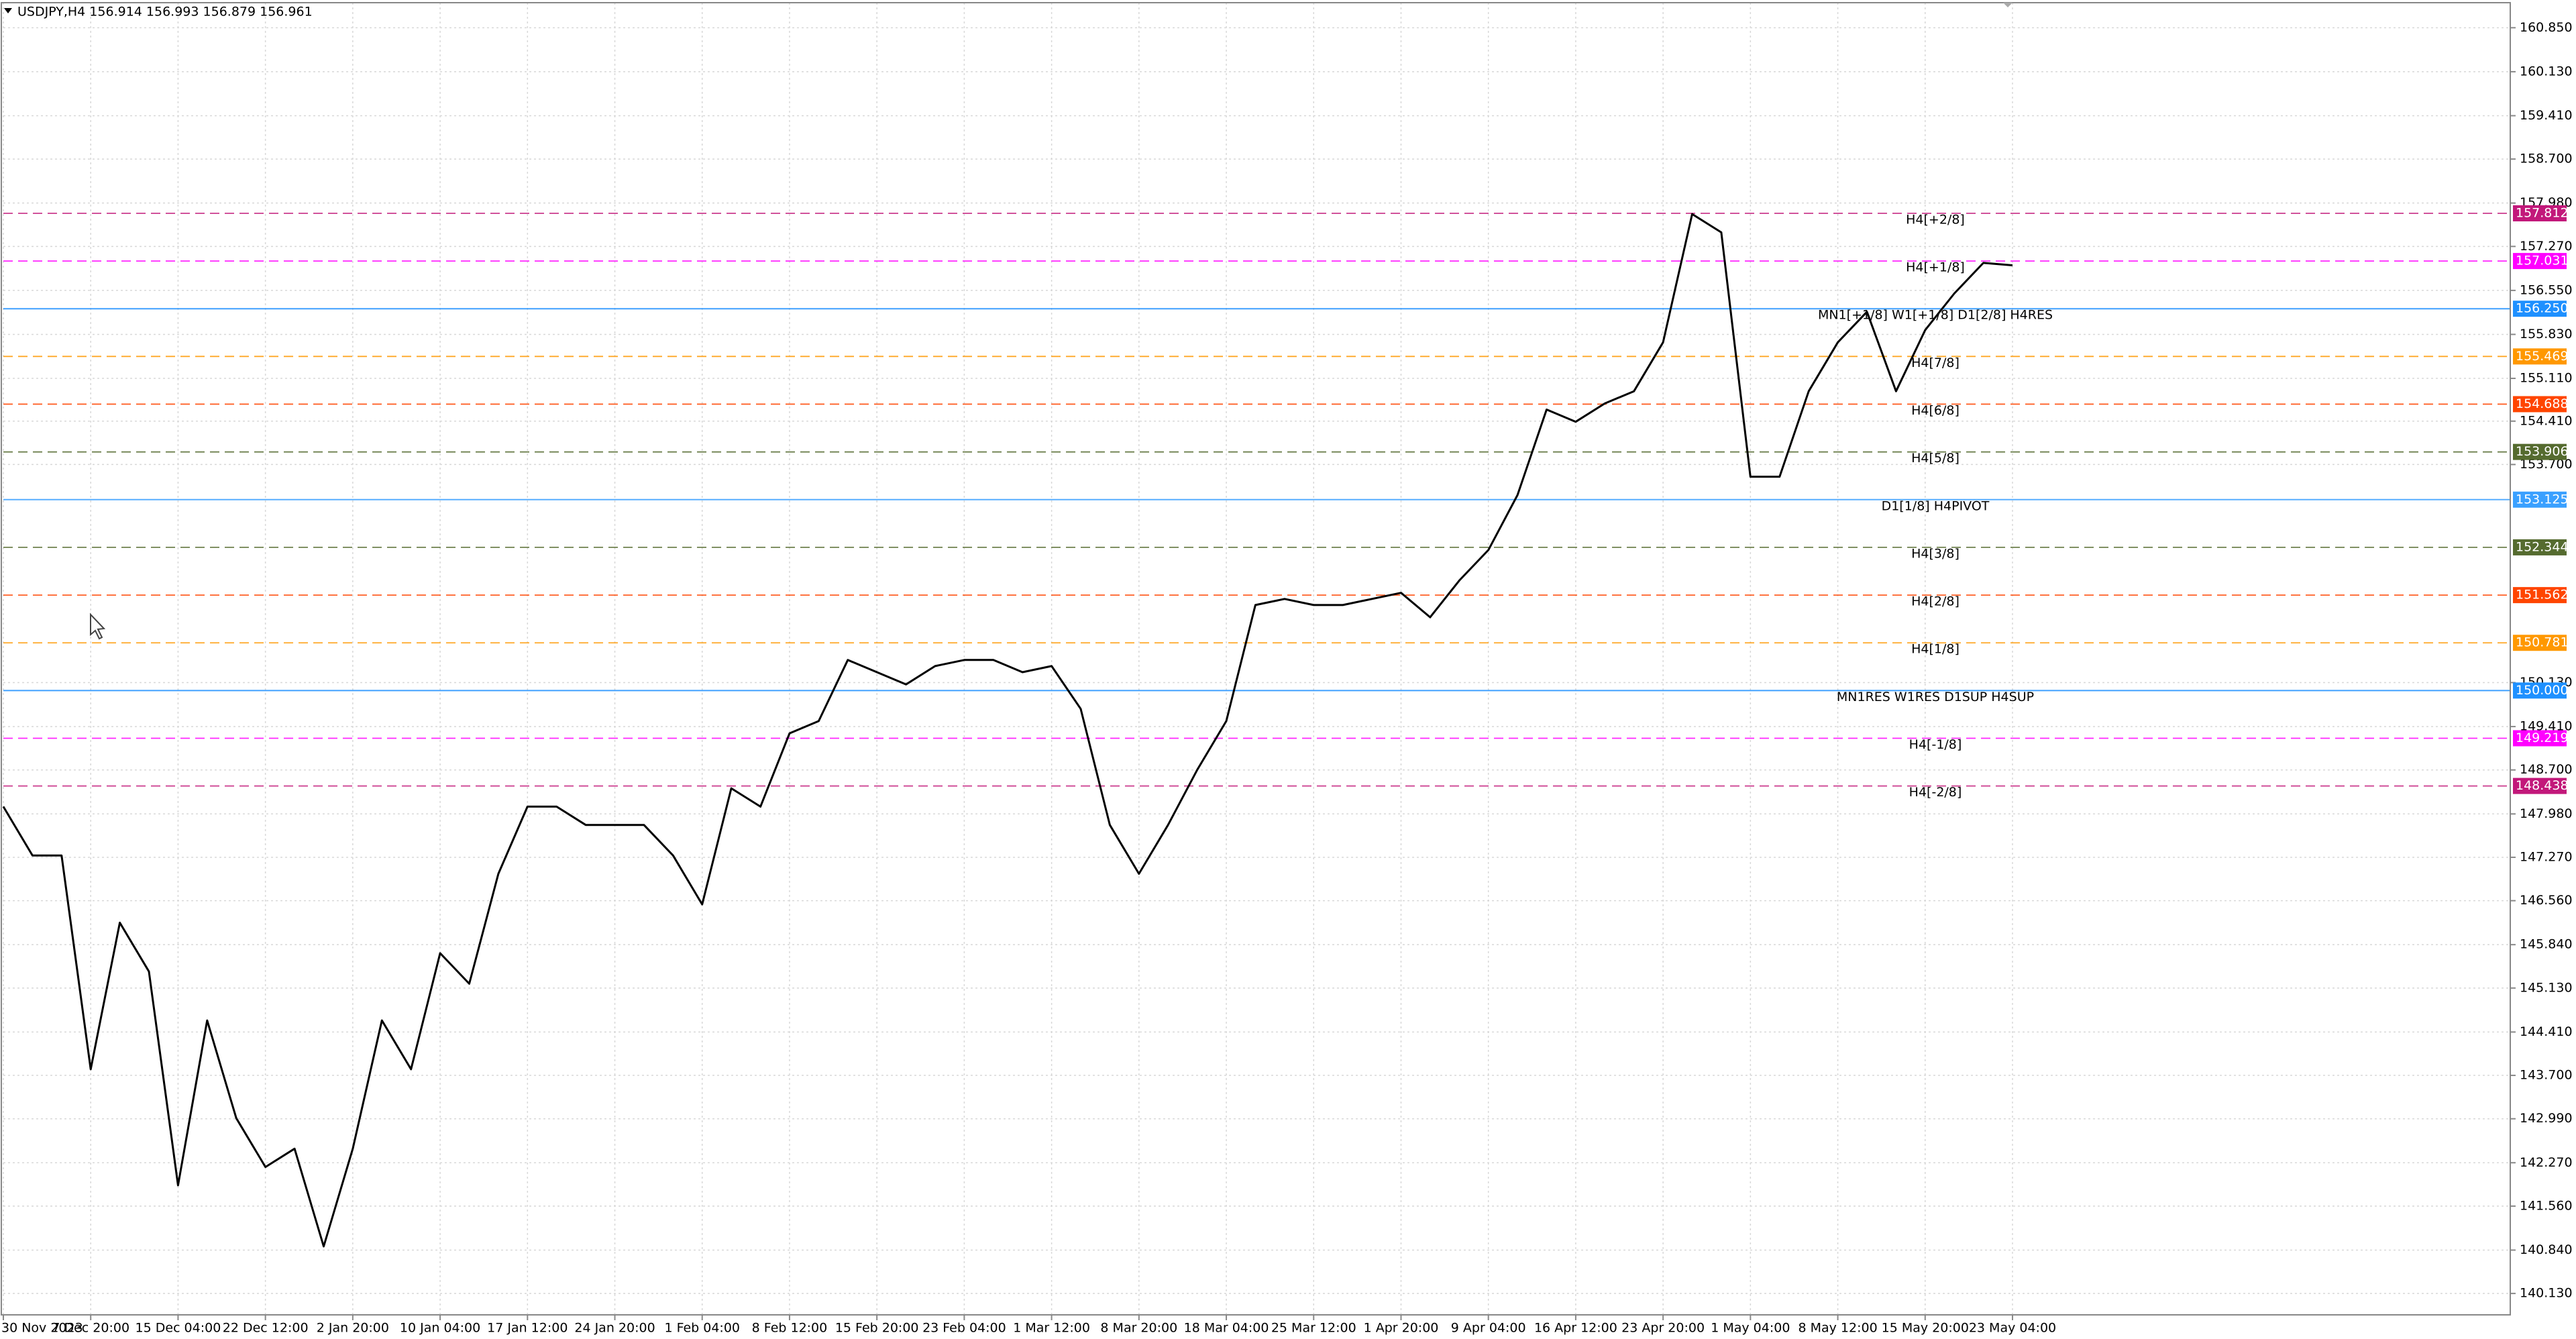 This screenshot has width=2576, height=1339. Describe the element at coordinates (1313, 1328) in the screenshot. I see `x-tick-label: 25 Mar 12:00` at that location.